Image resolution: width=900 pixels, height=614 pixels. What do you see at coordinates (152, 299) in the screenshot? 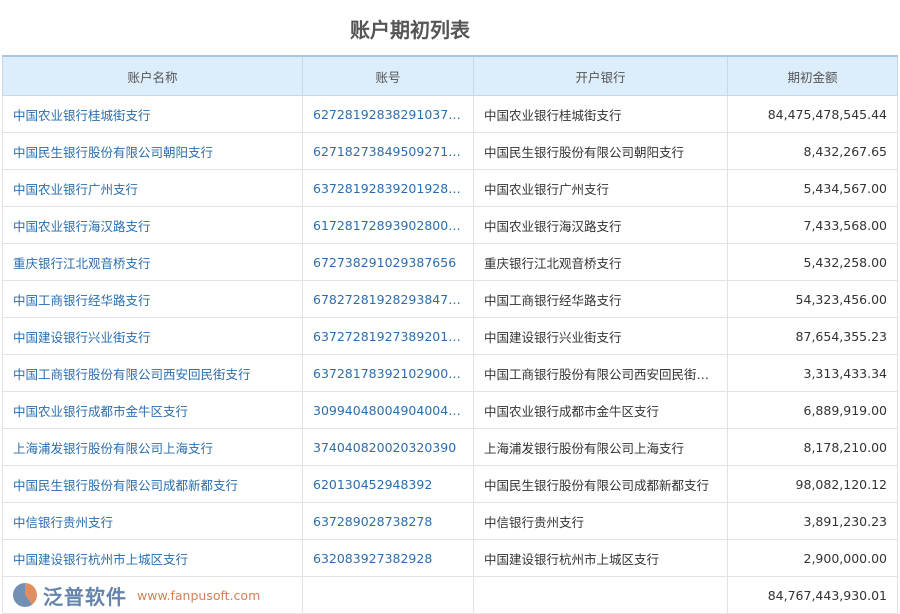
I see `cell-account-name: 中国工商银行经华路支行` at bounding box center [152, 299].